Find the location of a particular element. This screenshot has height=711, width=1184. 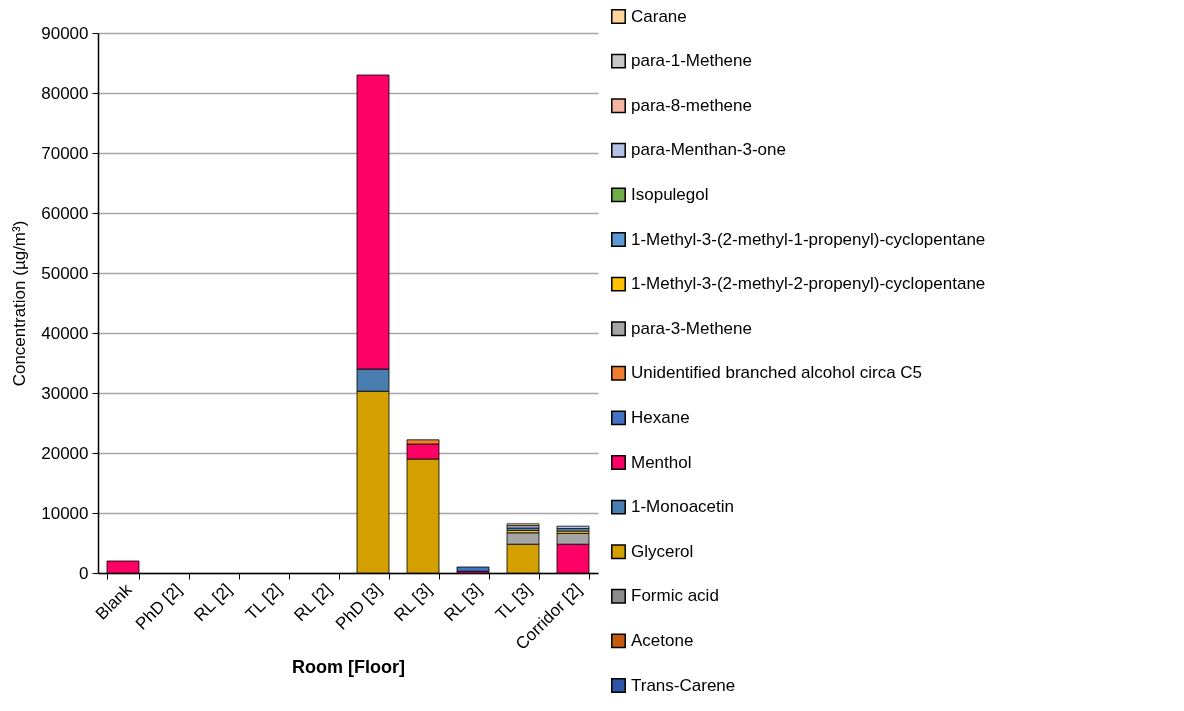

y-tick-label: 70000 is located at coordinates (65, 153).